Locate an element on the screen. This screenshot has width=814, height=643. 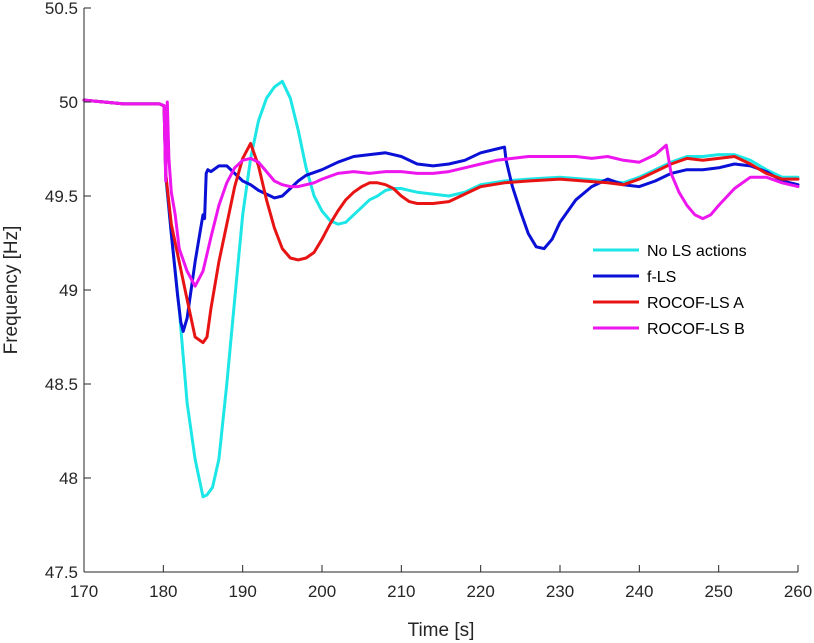
y-tick-label: 50.5 is located at coordinates (61, 9).